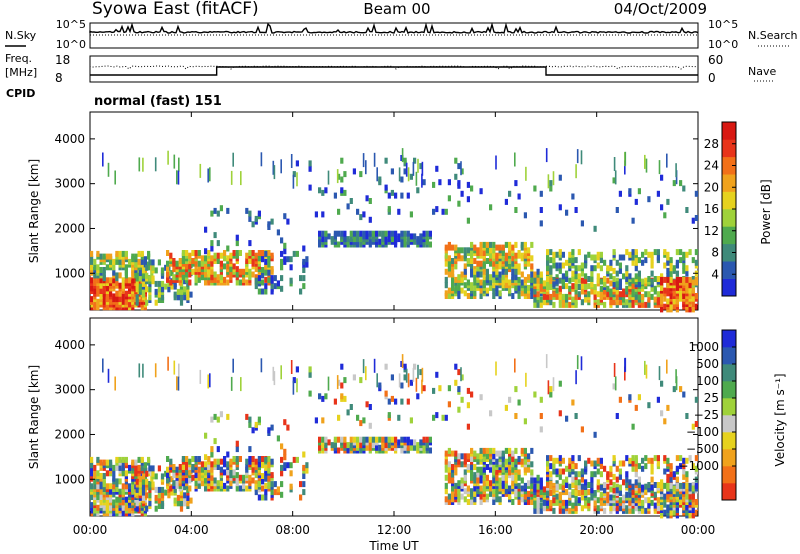 The height and width of the screenshot is (554, 800). Describe the element at coordinates (715, 253) in the screenshot. I see `colorbar-tick-label: 8` at that location.